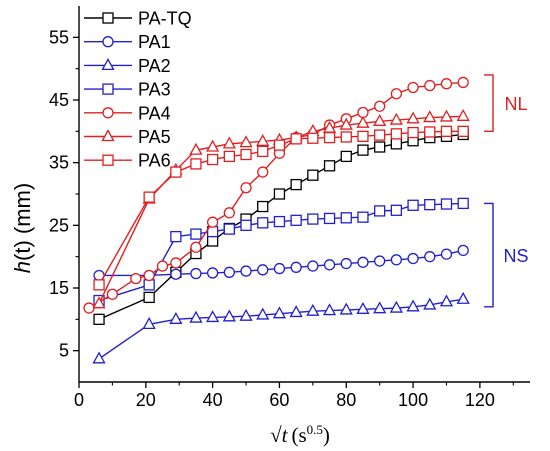 The height and width of the screenshot is (451, 550). I want to click on x-axis-label: √t (s0.5), so click(300, 434).